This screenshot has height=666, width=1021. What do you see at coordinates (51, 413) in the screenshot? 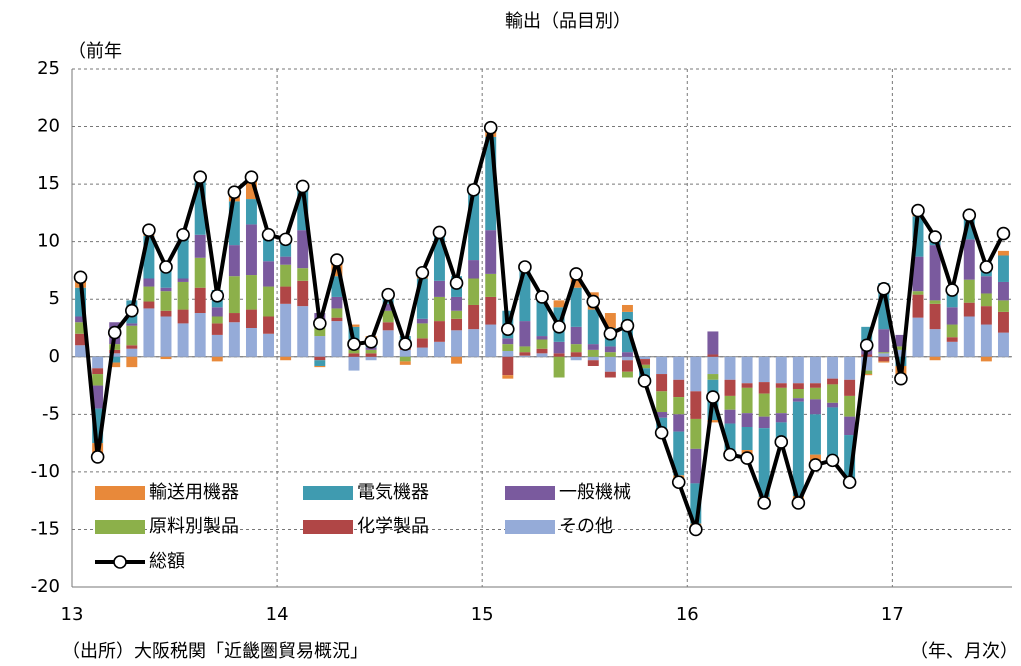
I see `y-tick-label: -5` at bounding box center [51, 413].